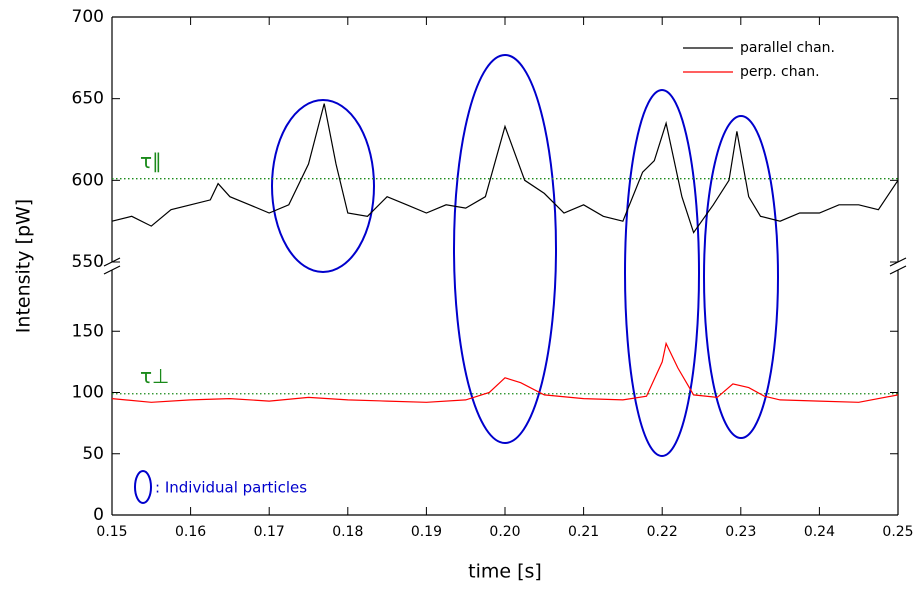 This screenshot has height=591, width=918. Describe the element at coordinates (269, 532) in the screenshot. I see `x-tick-label: 0.17` at that location.